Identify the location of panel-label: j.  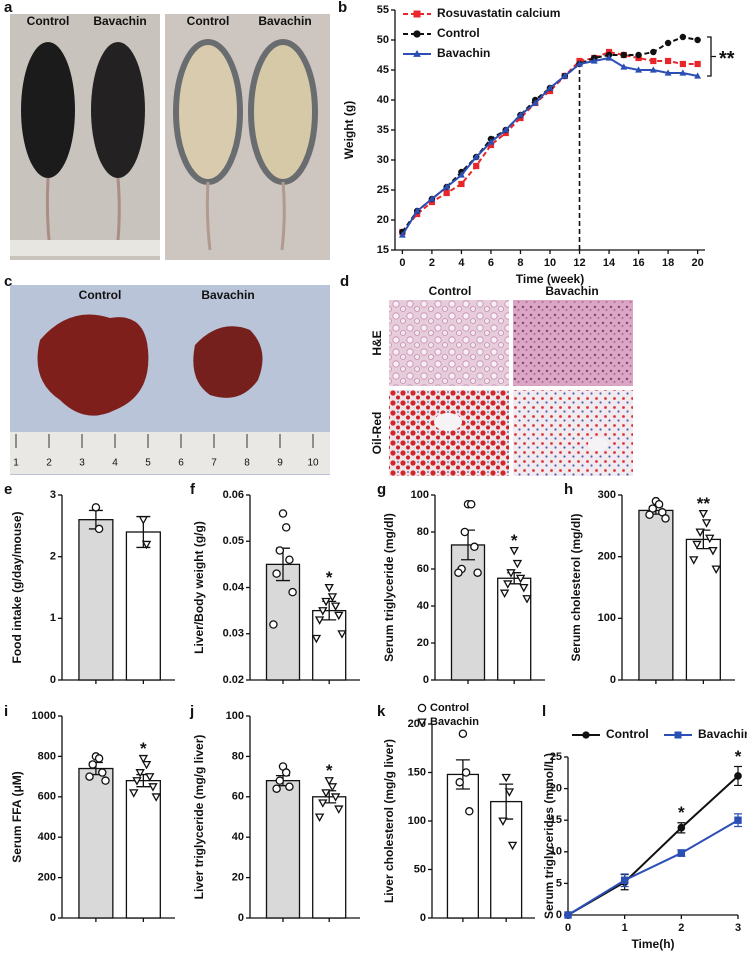
(191, 711).